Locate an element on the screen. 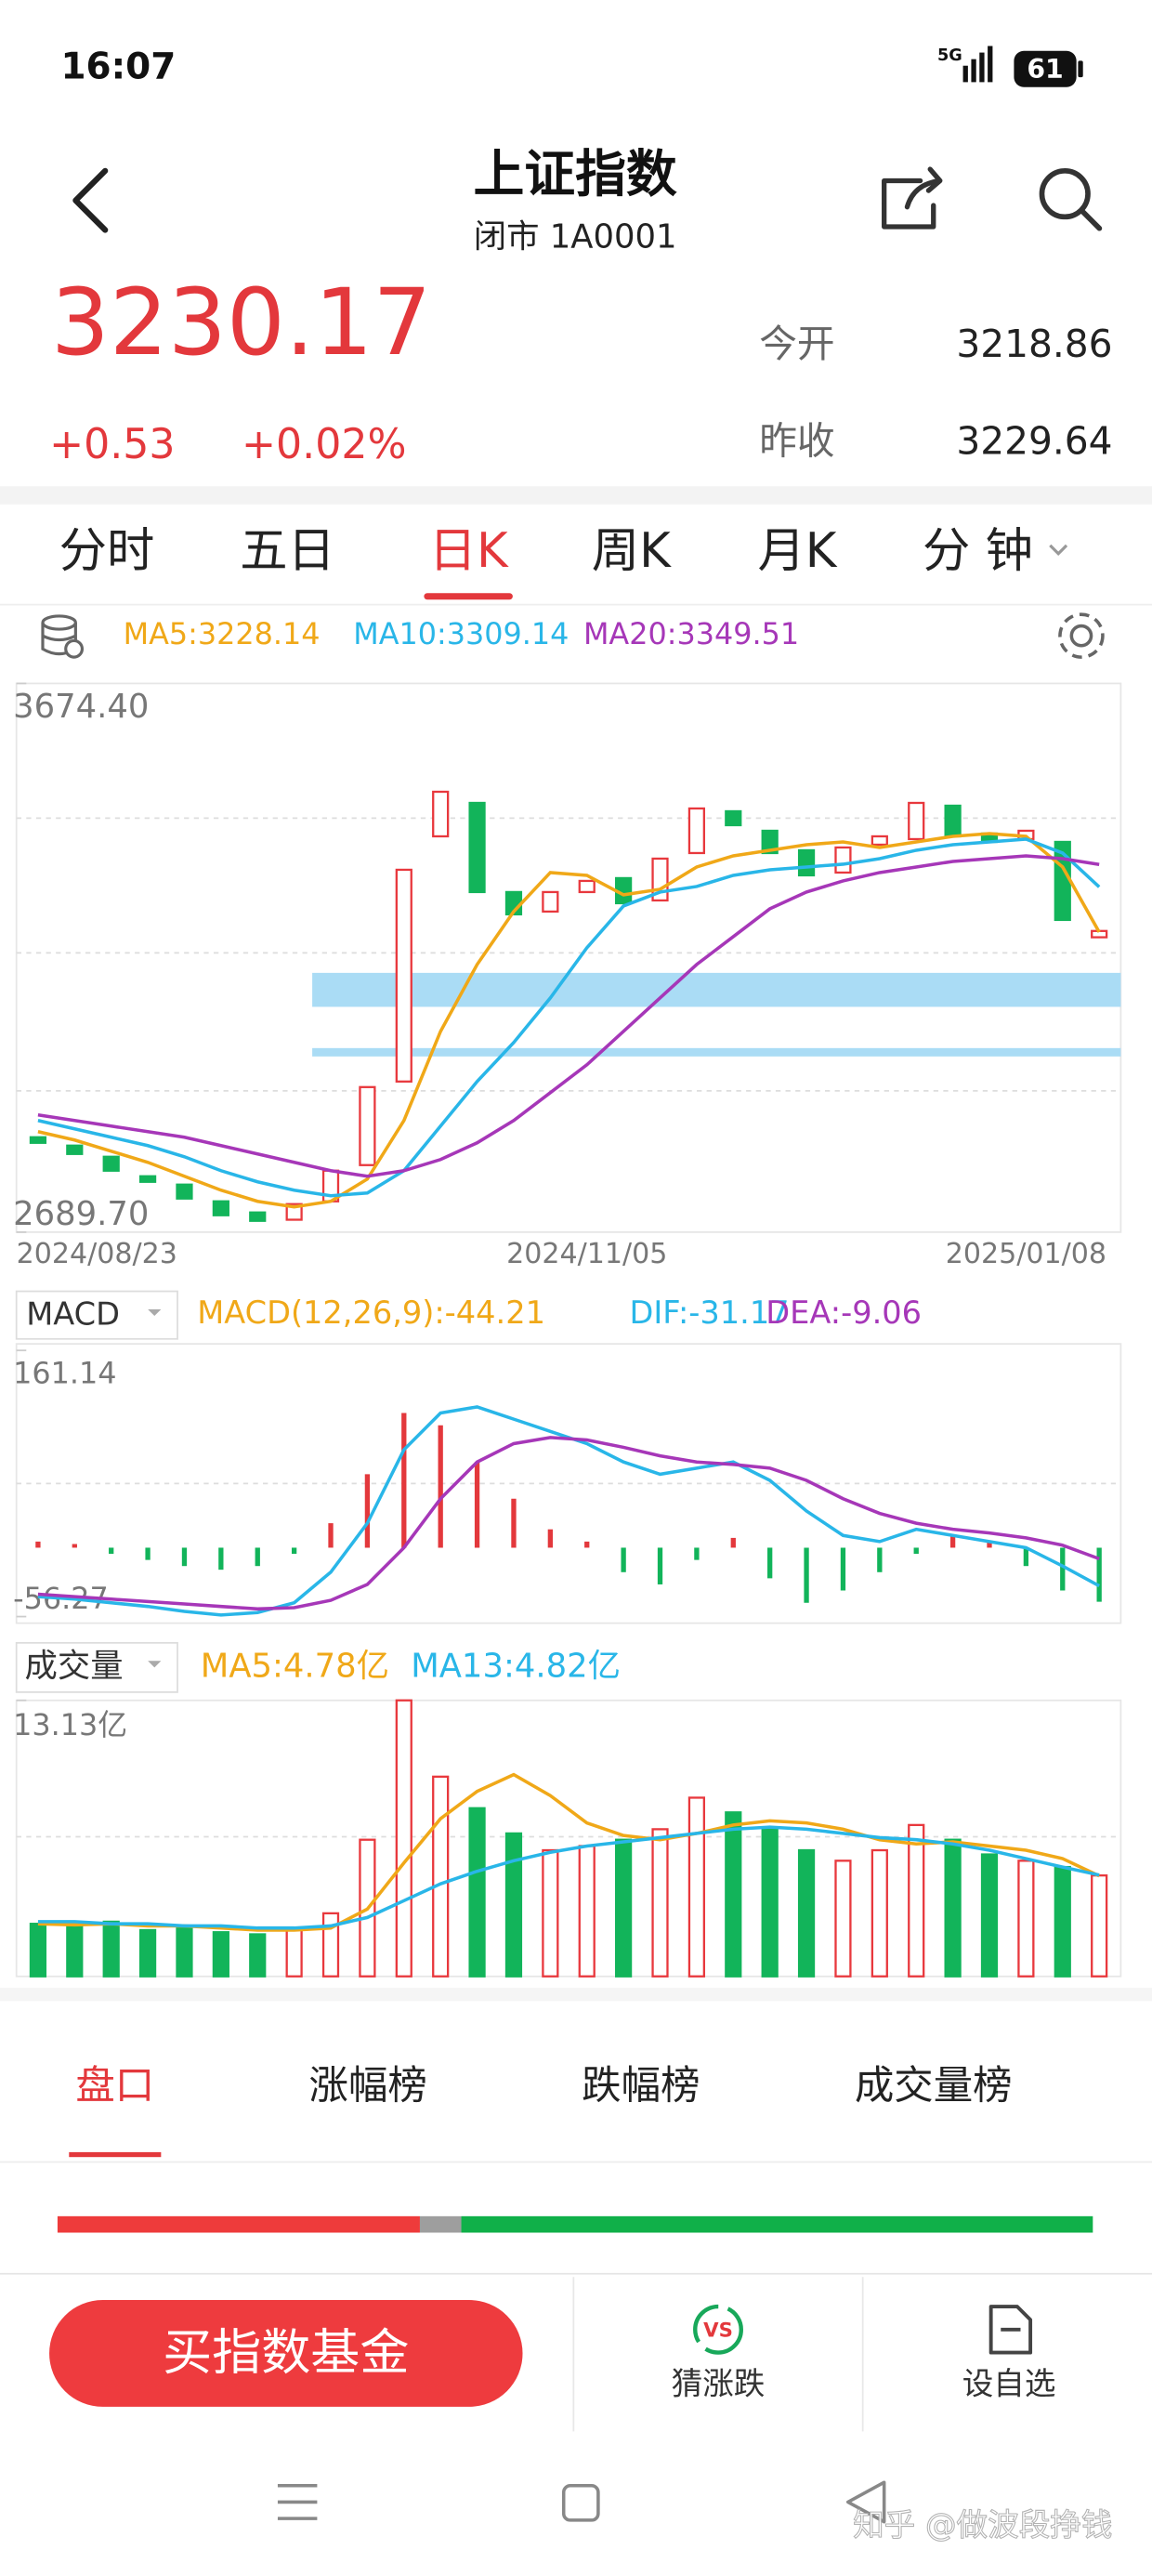 Image resolution: width=1152 pixels, height=2576 pixels. period-tab: 日K is located at coordinates (469, 551).